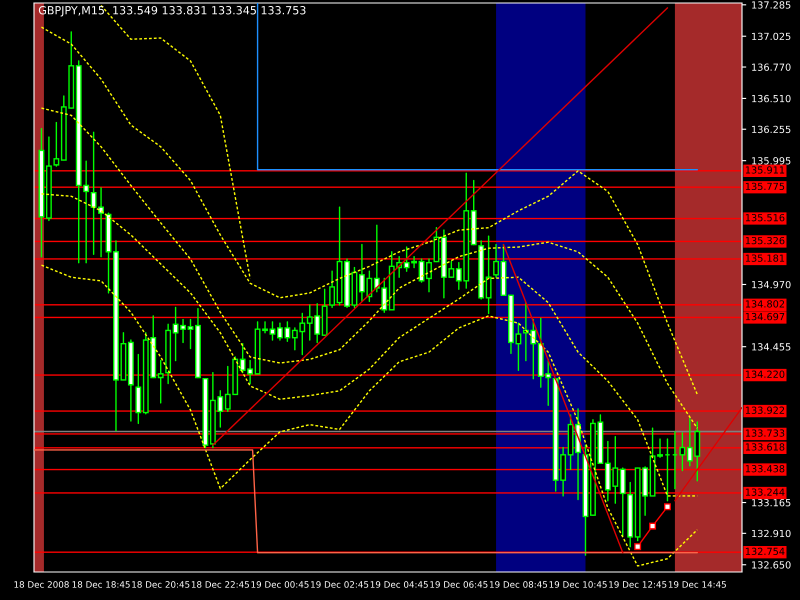  I want to click on y-tick-label: 136.255, so click(771, 130).